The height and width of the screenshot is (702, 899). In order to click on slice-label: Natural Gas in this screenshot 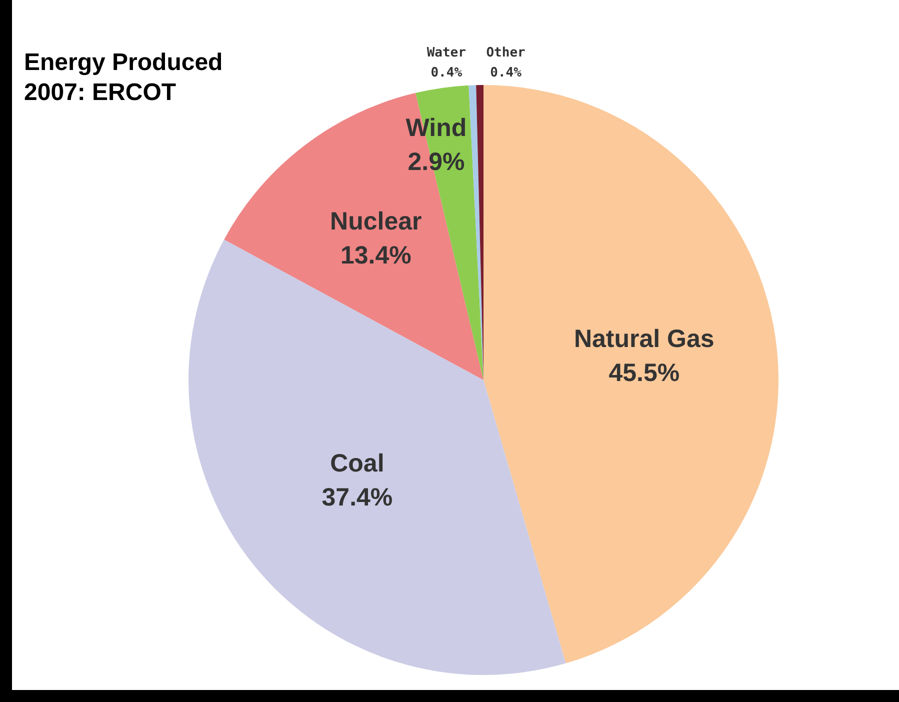, I will do `click(644, 339)`.